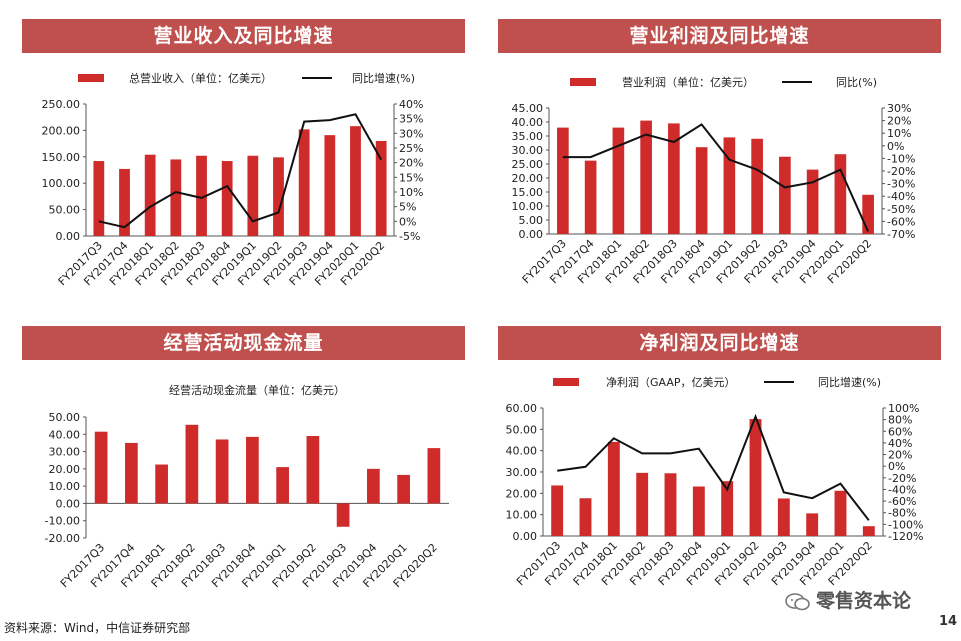 The image size is (961, 641). What do you see at coordinates (522, 408) in the screenshot?
I see `chart3-ytick-left: 60.00` at bounding box center [522, 408].